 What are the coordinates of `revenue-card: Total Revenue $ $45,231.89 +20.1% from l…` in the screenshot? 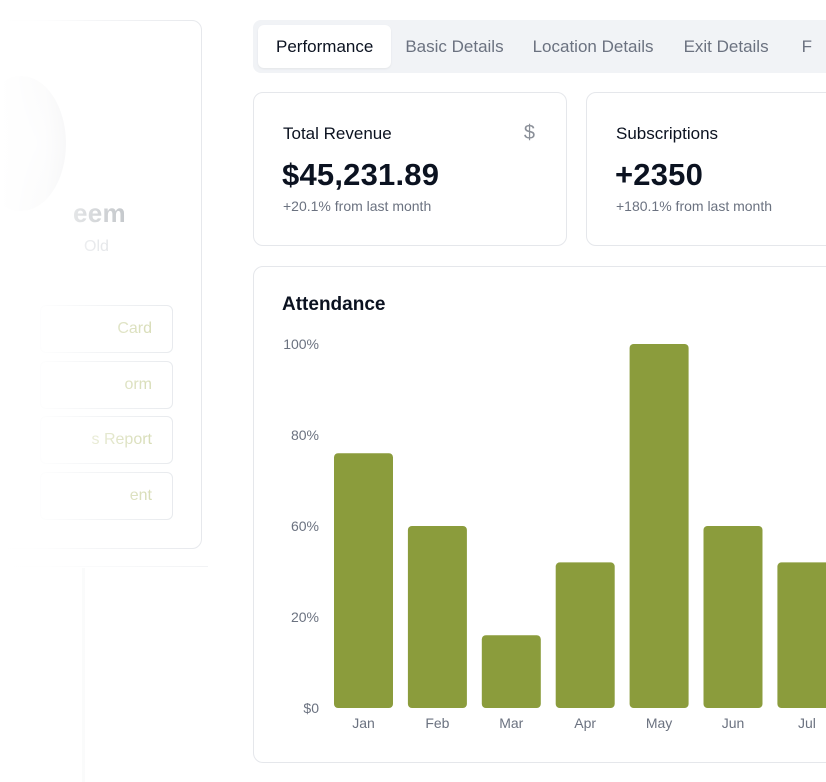 It's located at (410, 169).